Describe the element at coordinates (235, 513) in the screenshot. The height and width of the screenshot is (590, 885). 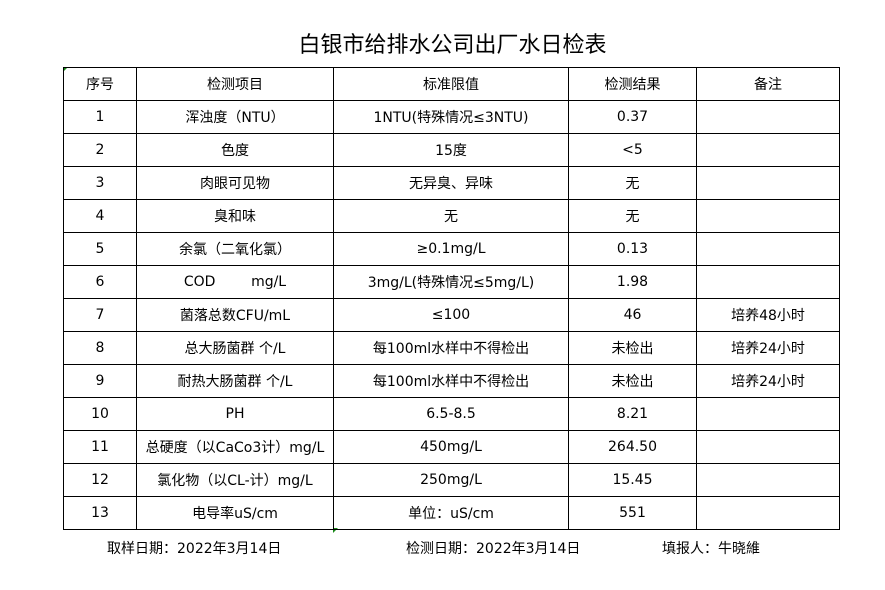
I see `cell-item: 电导率uS/cm` at that location.